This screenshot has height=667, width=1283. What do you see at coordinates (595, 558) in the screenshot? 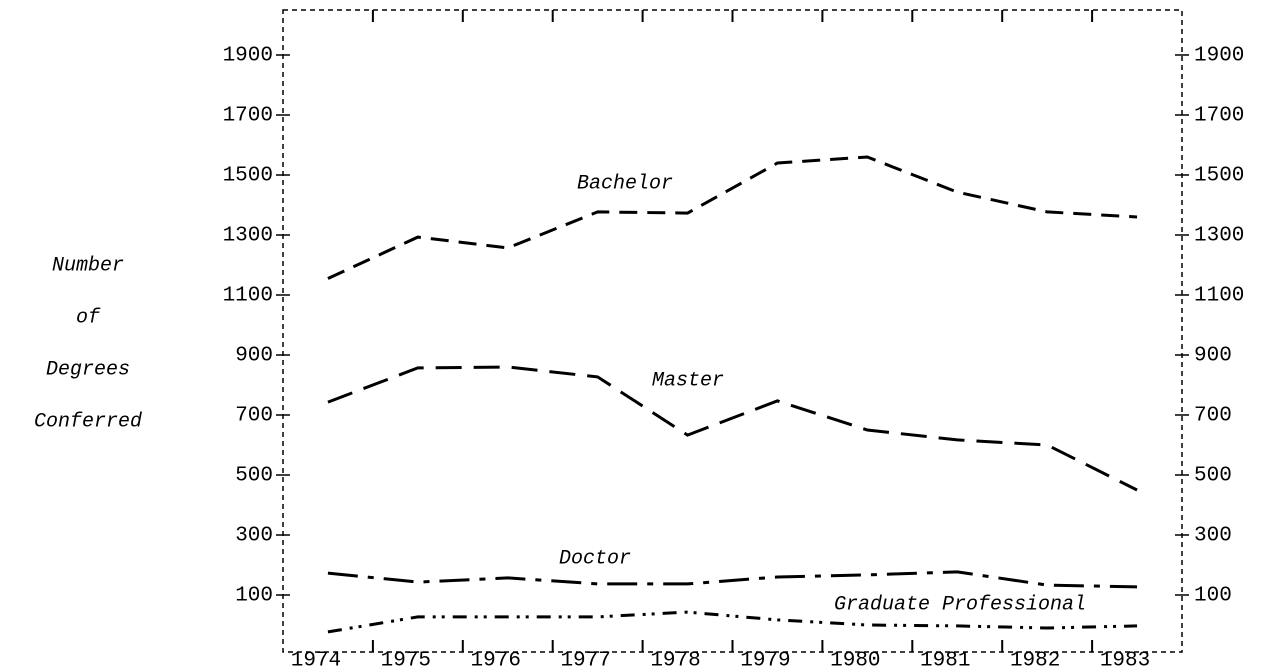
I see `series-label: Doctor` at bounding box center [595, 558].